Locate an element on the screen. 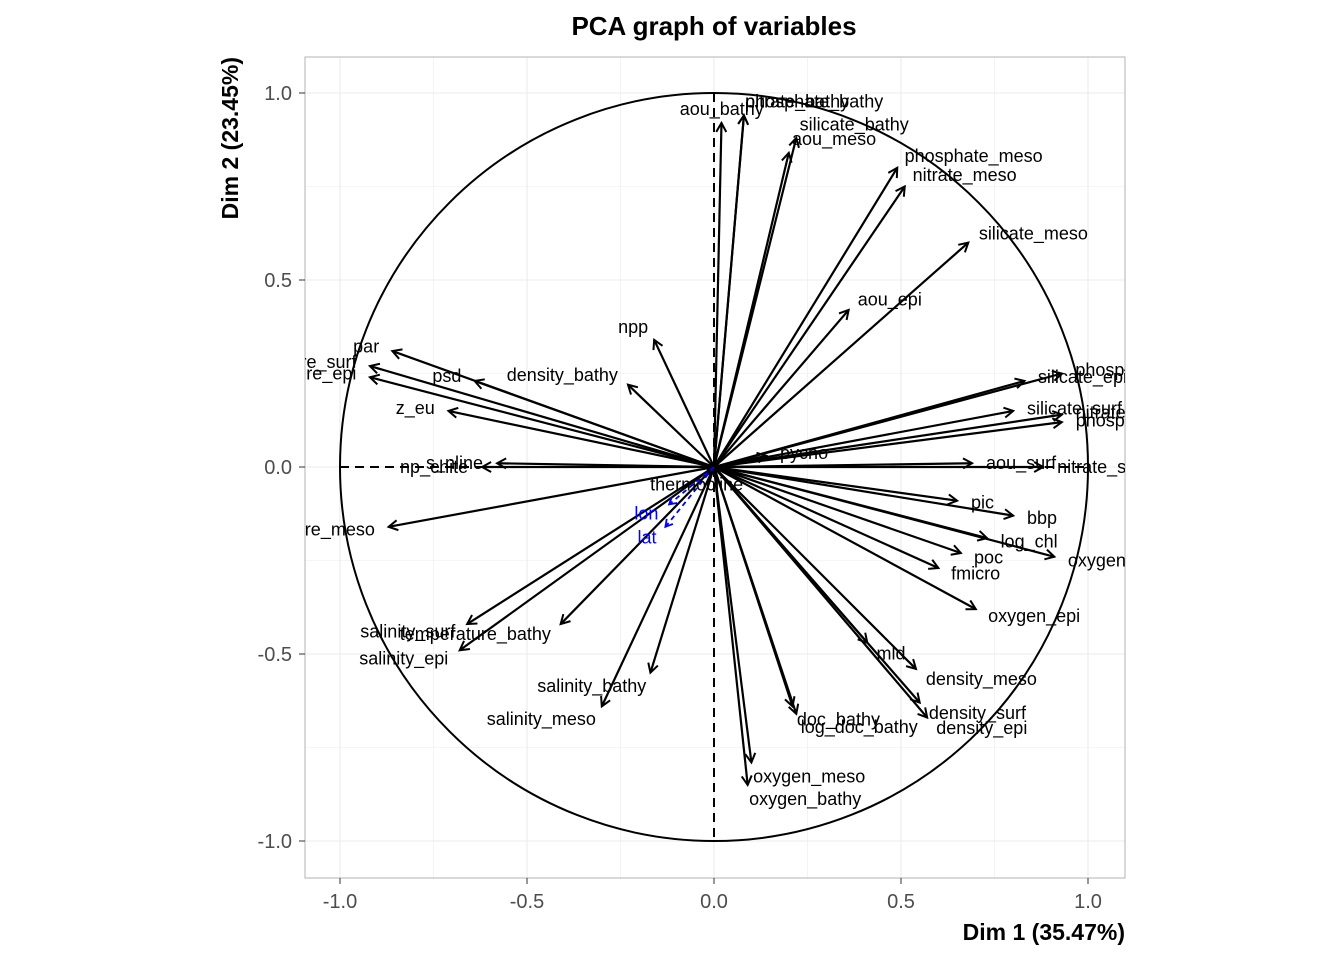 The image size is (1344, 960). variable-arrow-temperature_meso is located at coordinates (552, 496).